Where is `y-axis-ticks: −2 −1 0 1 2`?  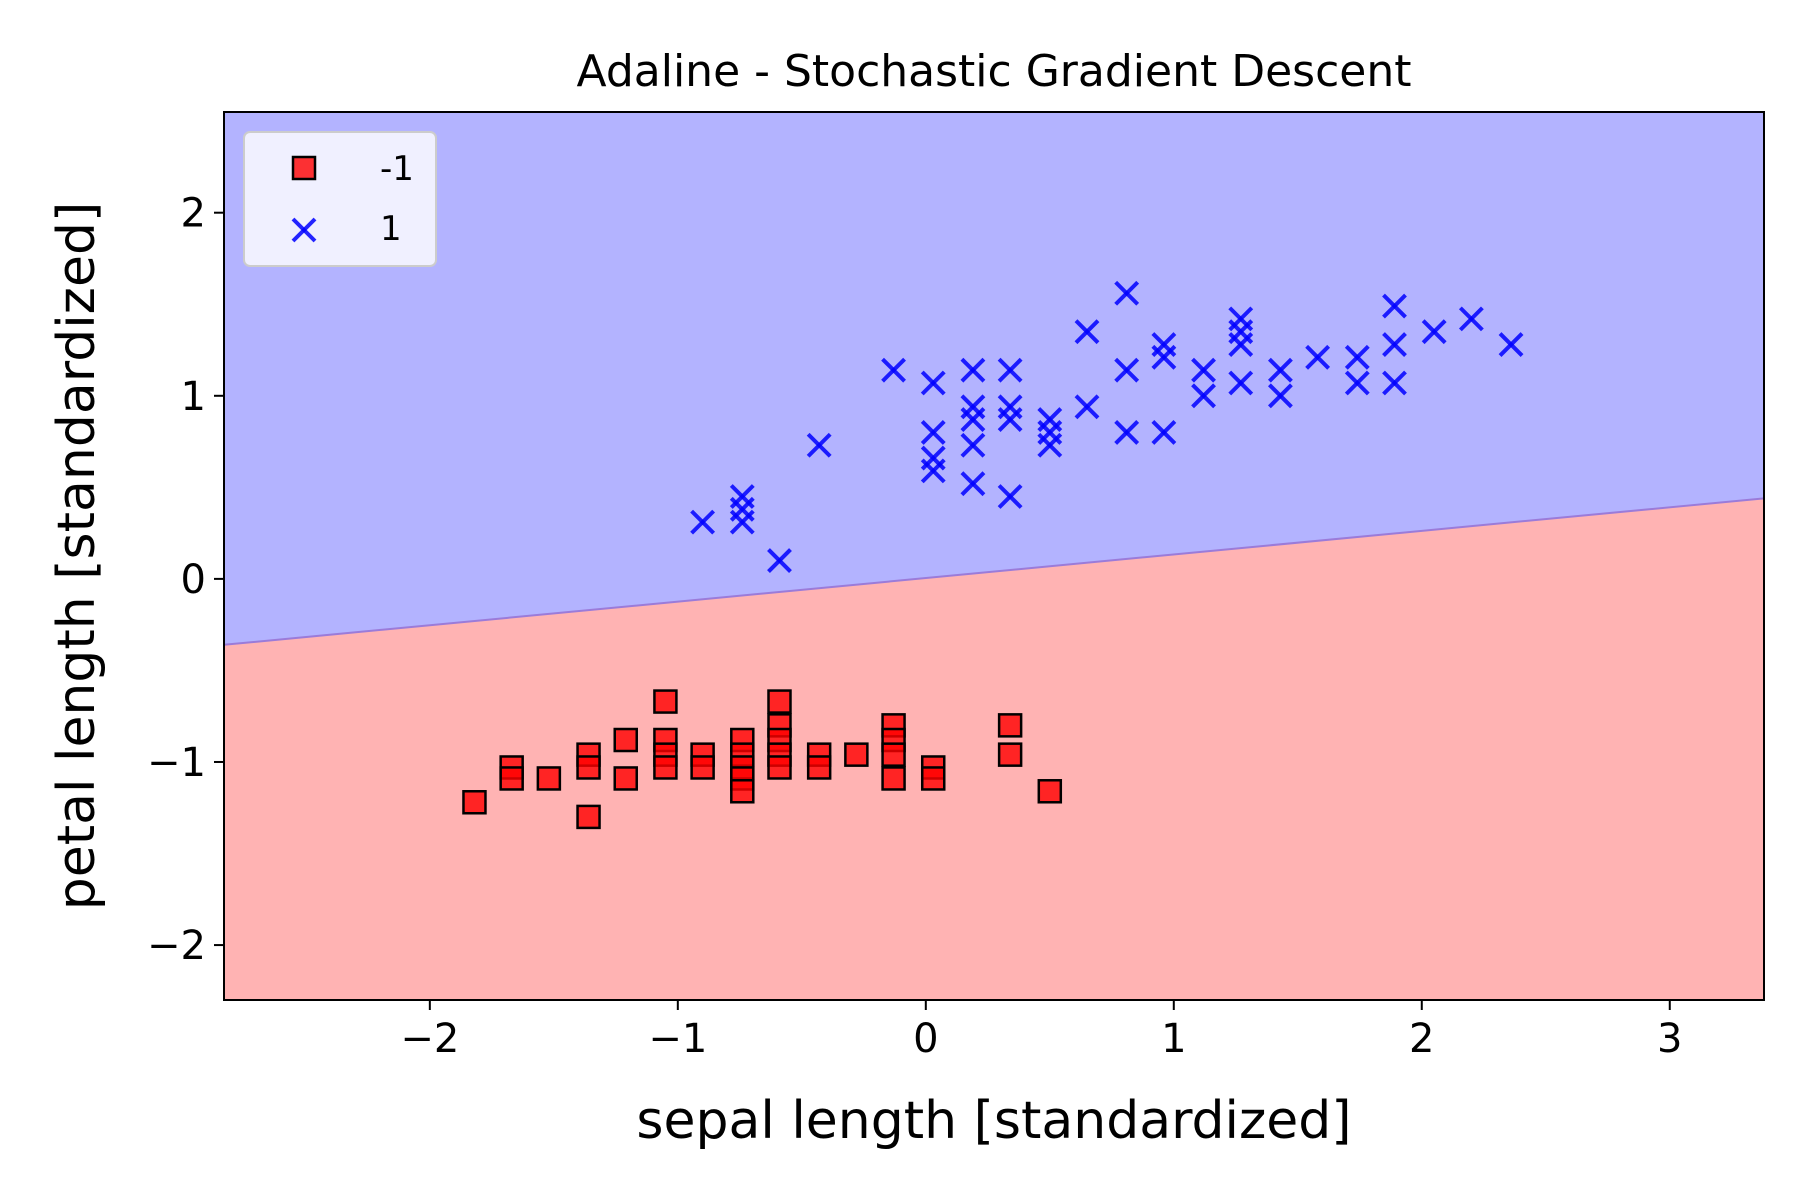
y-axis-ticks: −2 −1 0 1 2 is located at coordinates (185, 580).